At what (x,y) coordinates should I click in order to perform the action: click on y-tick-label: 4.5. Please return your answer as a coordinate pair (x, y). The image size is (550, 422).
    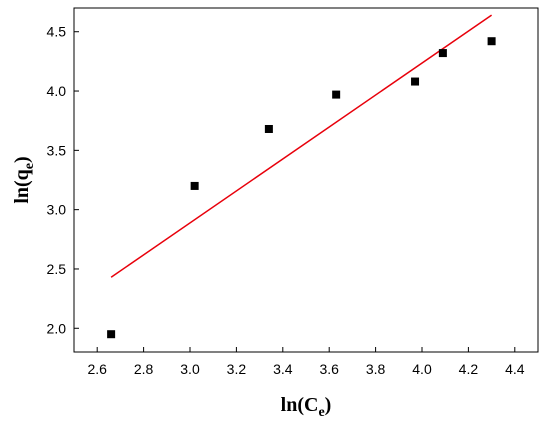
    Looking at the image, I should click on (57, 32).